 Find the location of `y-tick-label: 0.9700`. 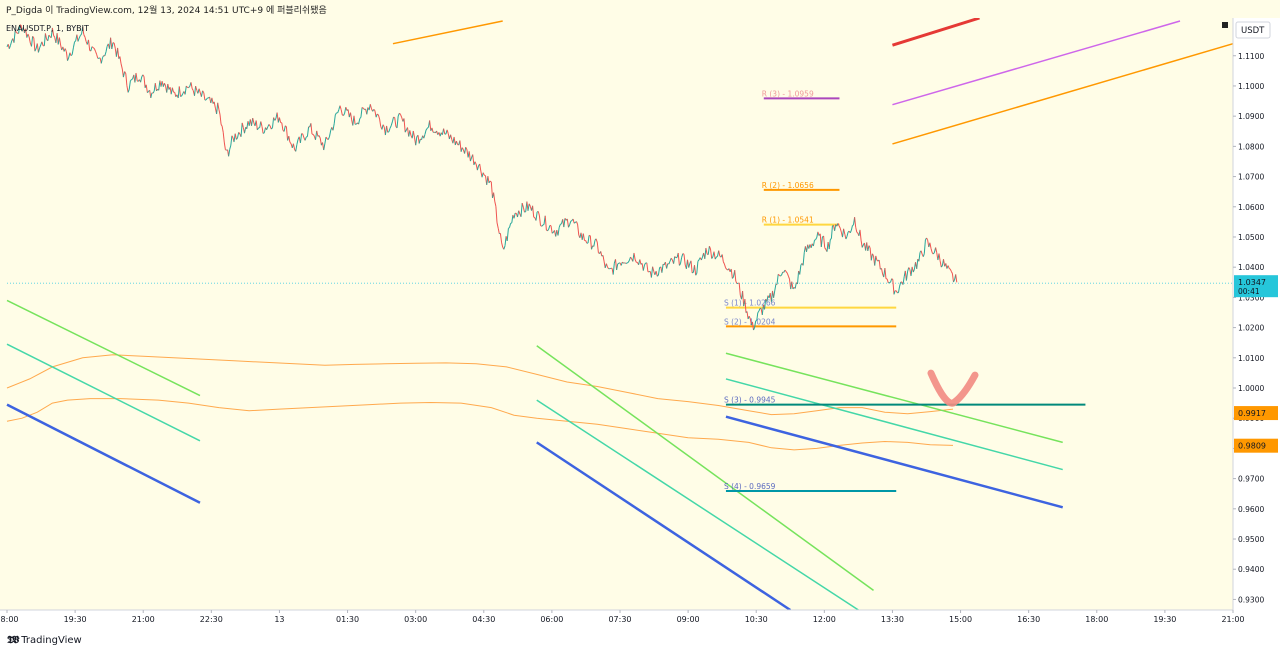

y-tick-label: 0.9700 is located at coordinates (1251, 479).